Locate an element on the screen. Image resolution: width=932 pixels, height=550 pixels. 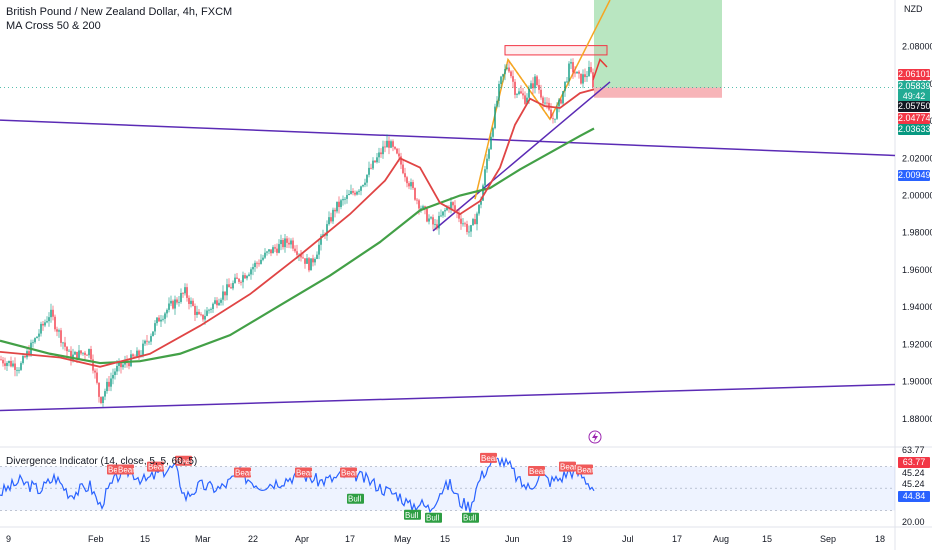
resistance-box is located at coordinates (556, 50).